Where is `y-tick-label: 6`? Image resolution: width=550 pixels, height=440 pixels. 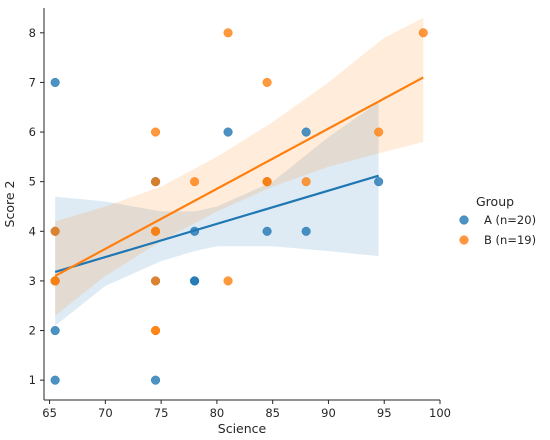
y-tick-label: 6 is located at coordinates (32, 132).